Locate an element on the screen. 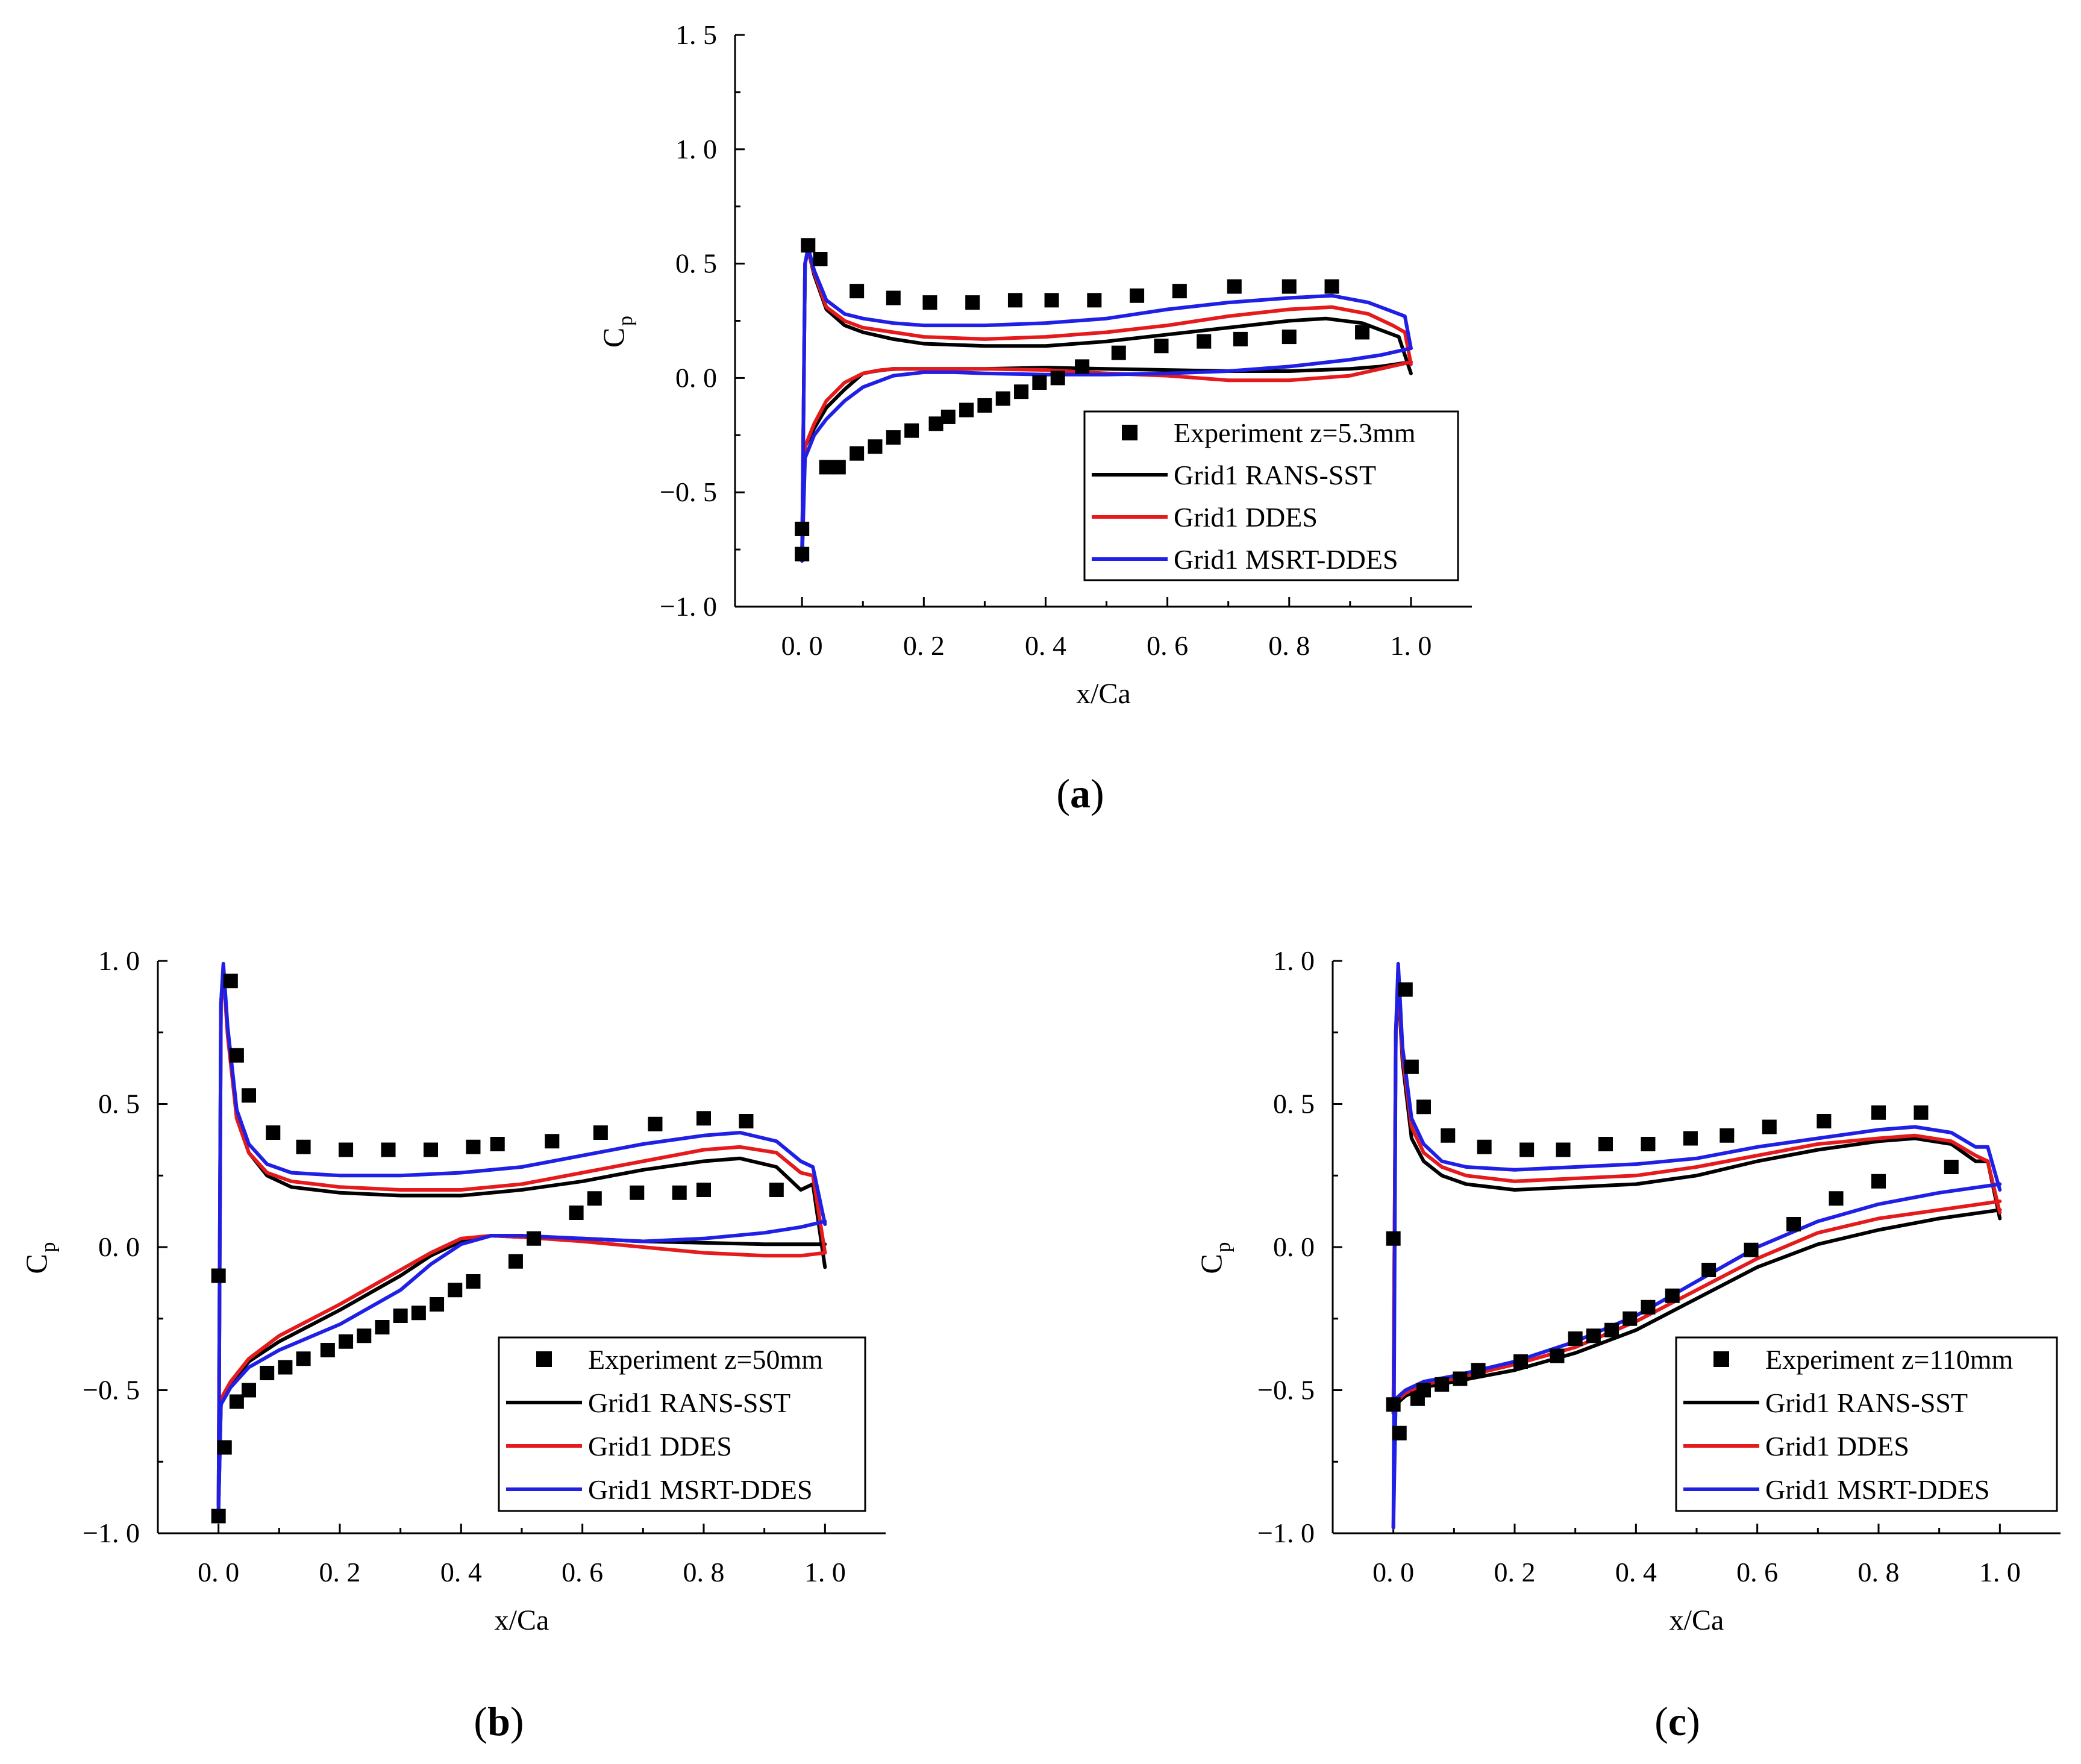 The image size is (2081, 1764). y-tick-label: −0. 5 is located at coordinates (111, 1390).